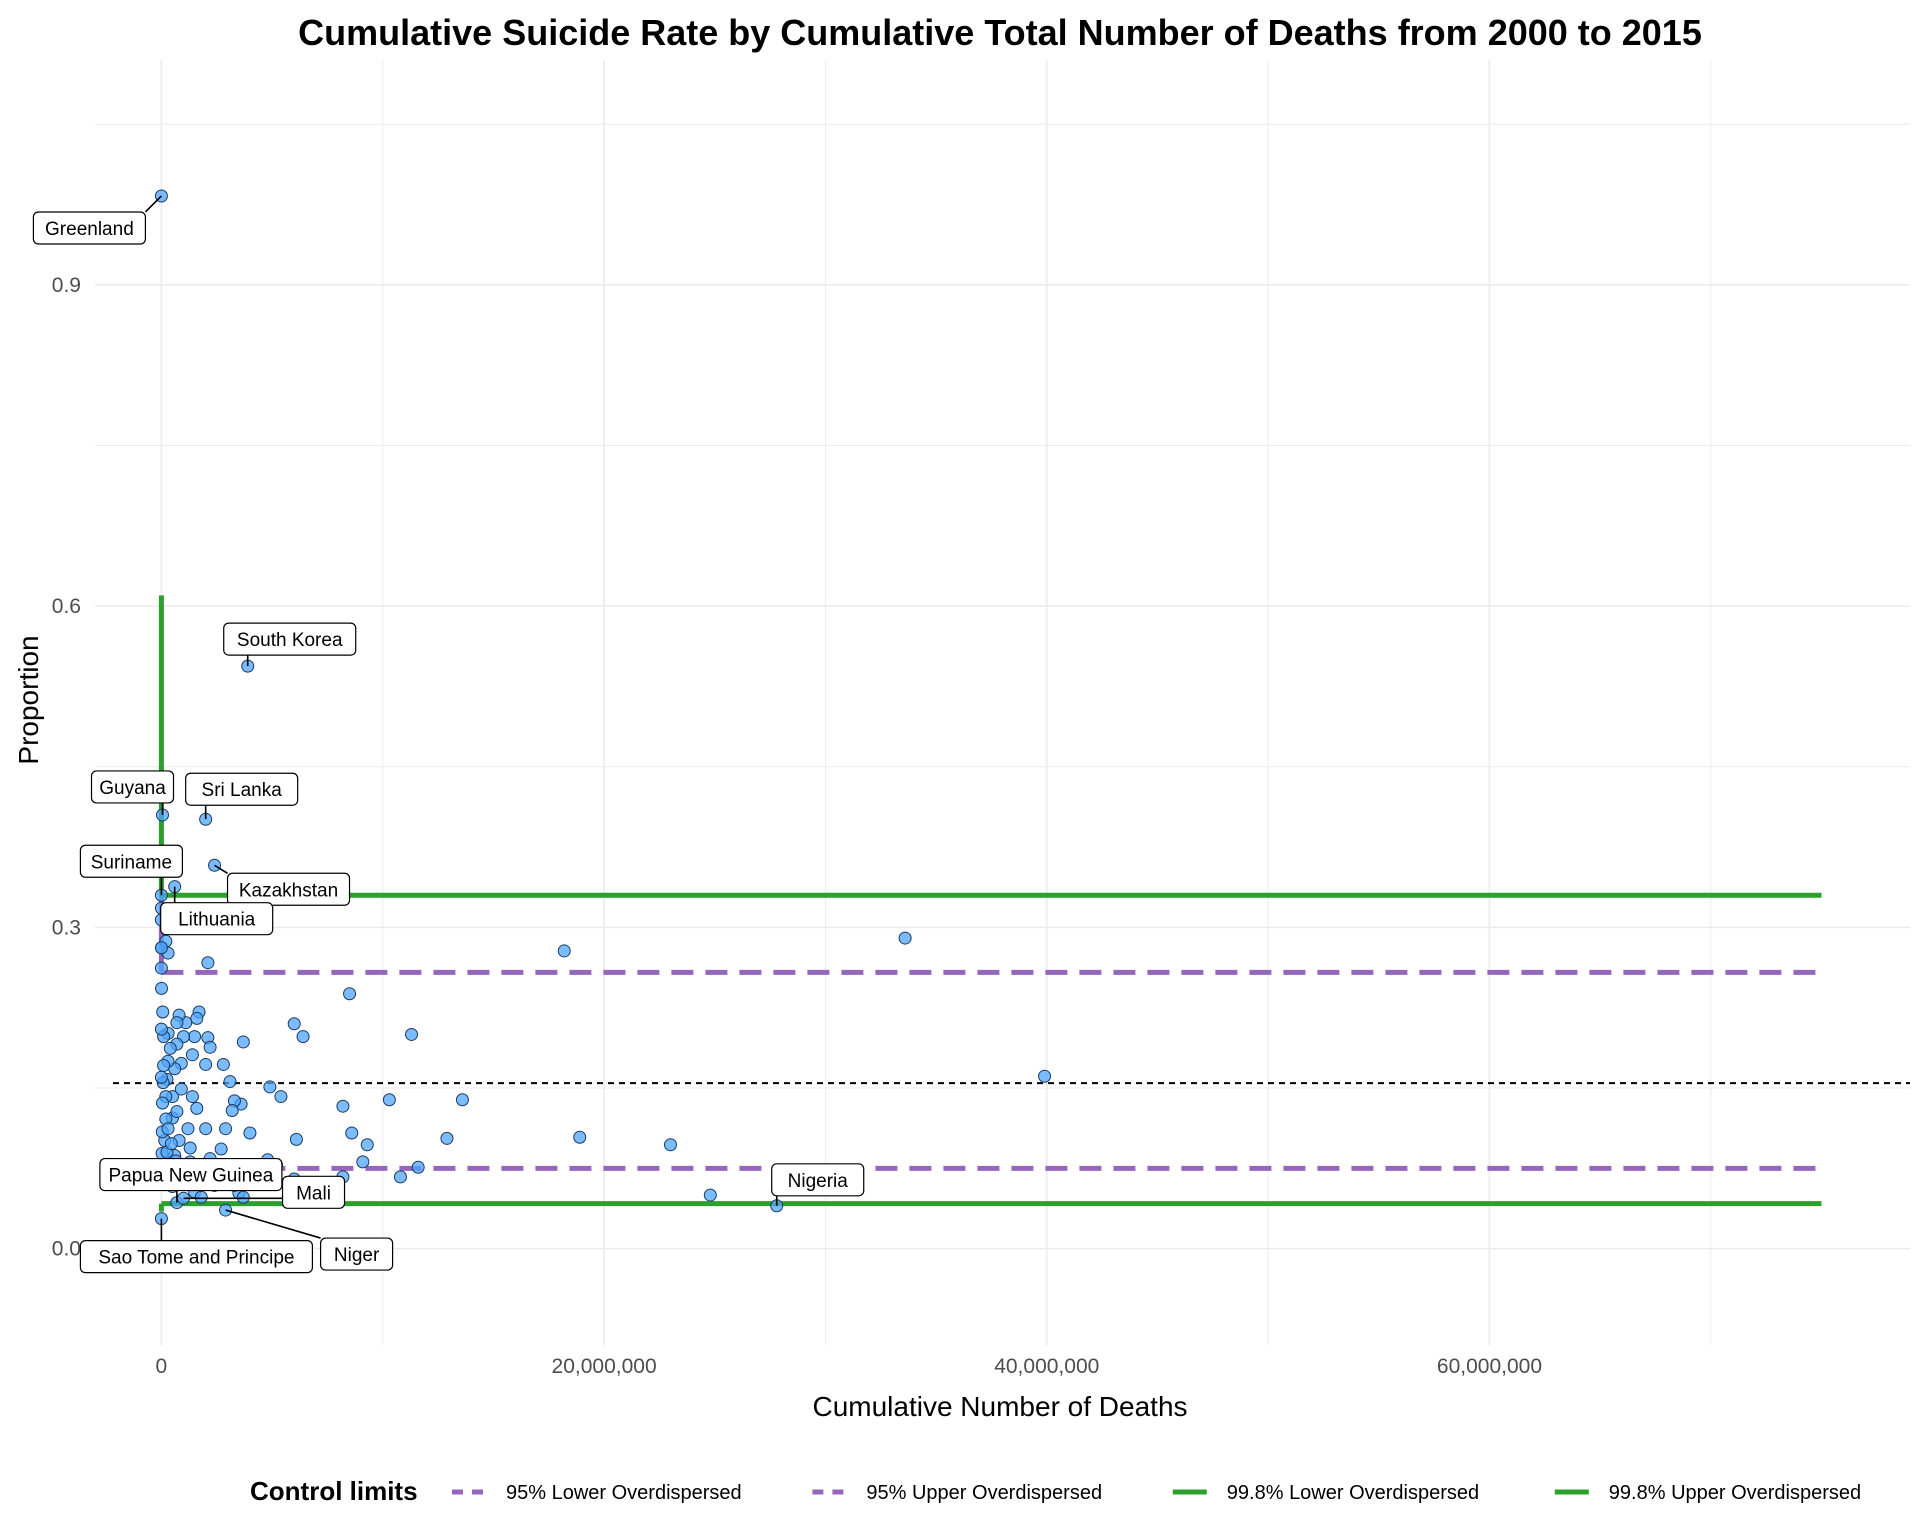 The image size is (1920, 1536). I want to click on legend-label: 95% Lower Overdispersed, so click(624, 1493).